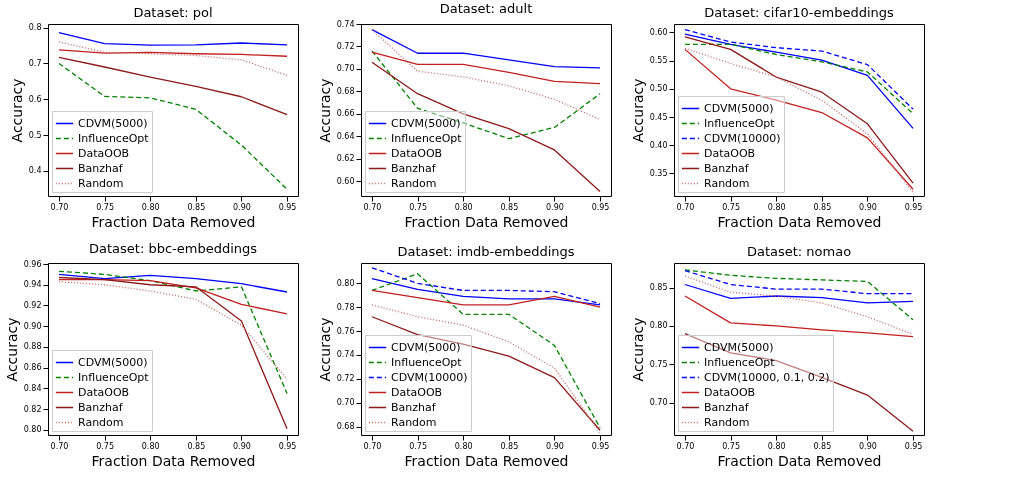 This screenshot has height=504, width=1021. What do you see at coordinates (35, 28) in the screenshot?
I see `y-tick-label: 0.8` at bounding box center [35, 28].